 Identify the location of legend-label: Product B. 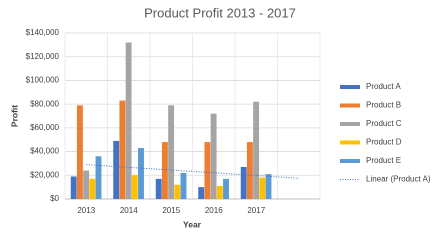
(383, 105).